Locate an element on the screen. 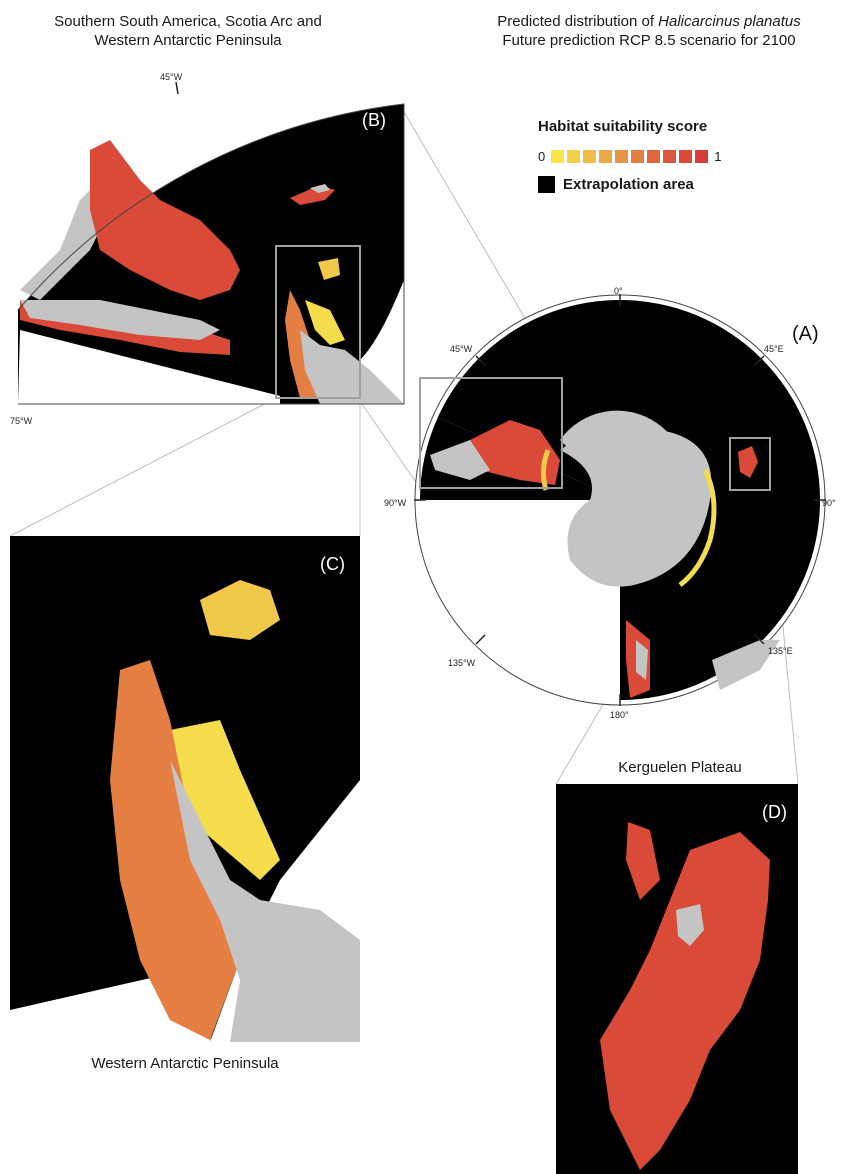  a-label-135e: 135°E is located at coordinates (780, 651).